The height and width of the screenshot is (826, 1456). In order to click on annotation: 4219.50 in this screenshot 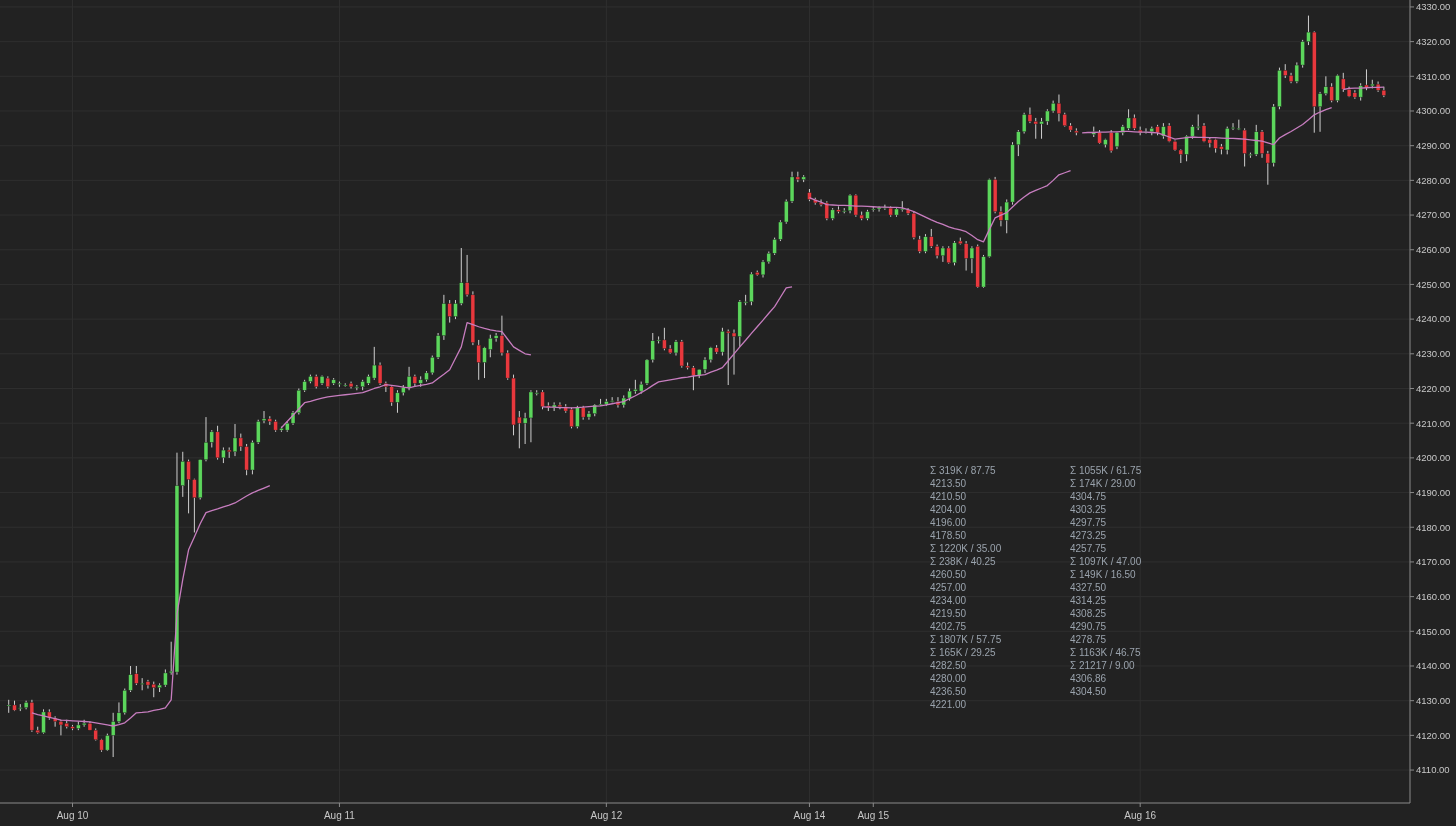, I will do `click(948, 613)`.